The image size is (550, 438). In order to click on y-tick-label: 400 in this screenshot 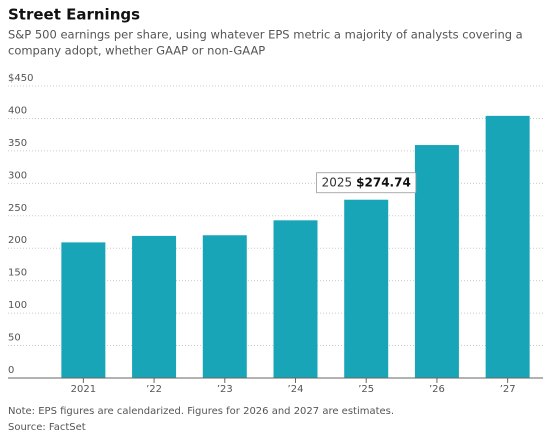, I will do `click(17, 110)`.